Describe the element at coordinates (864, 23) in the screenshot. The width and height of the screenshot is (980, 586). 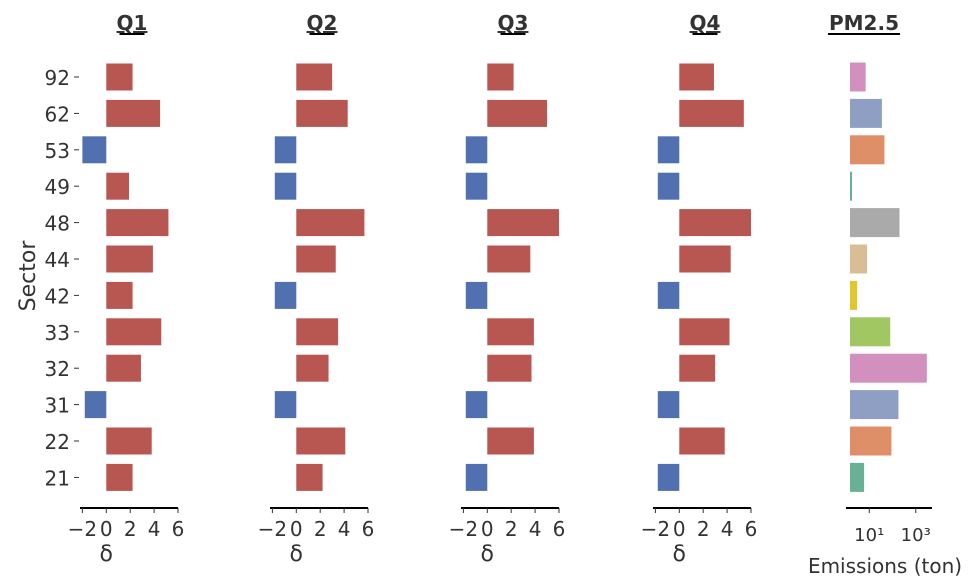
I see `panel-title: PM2.5` at that location.